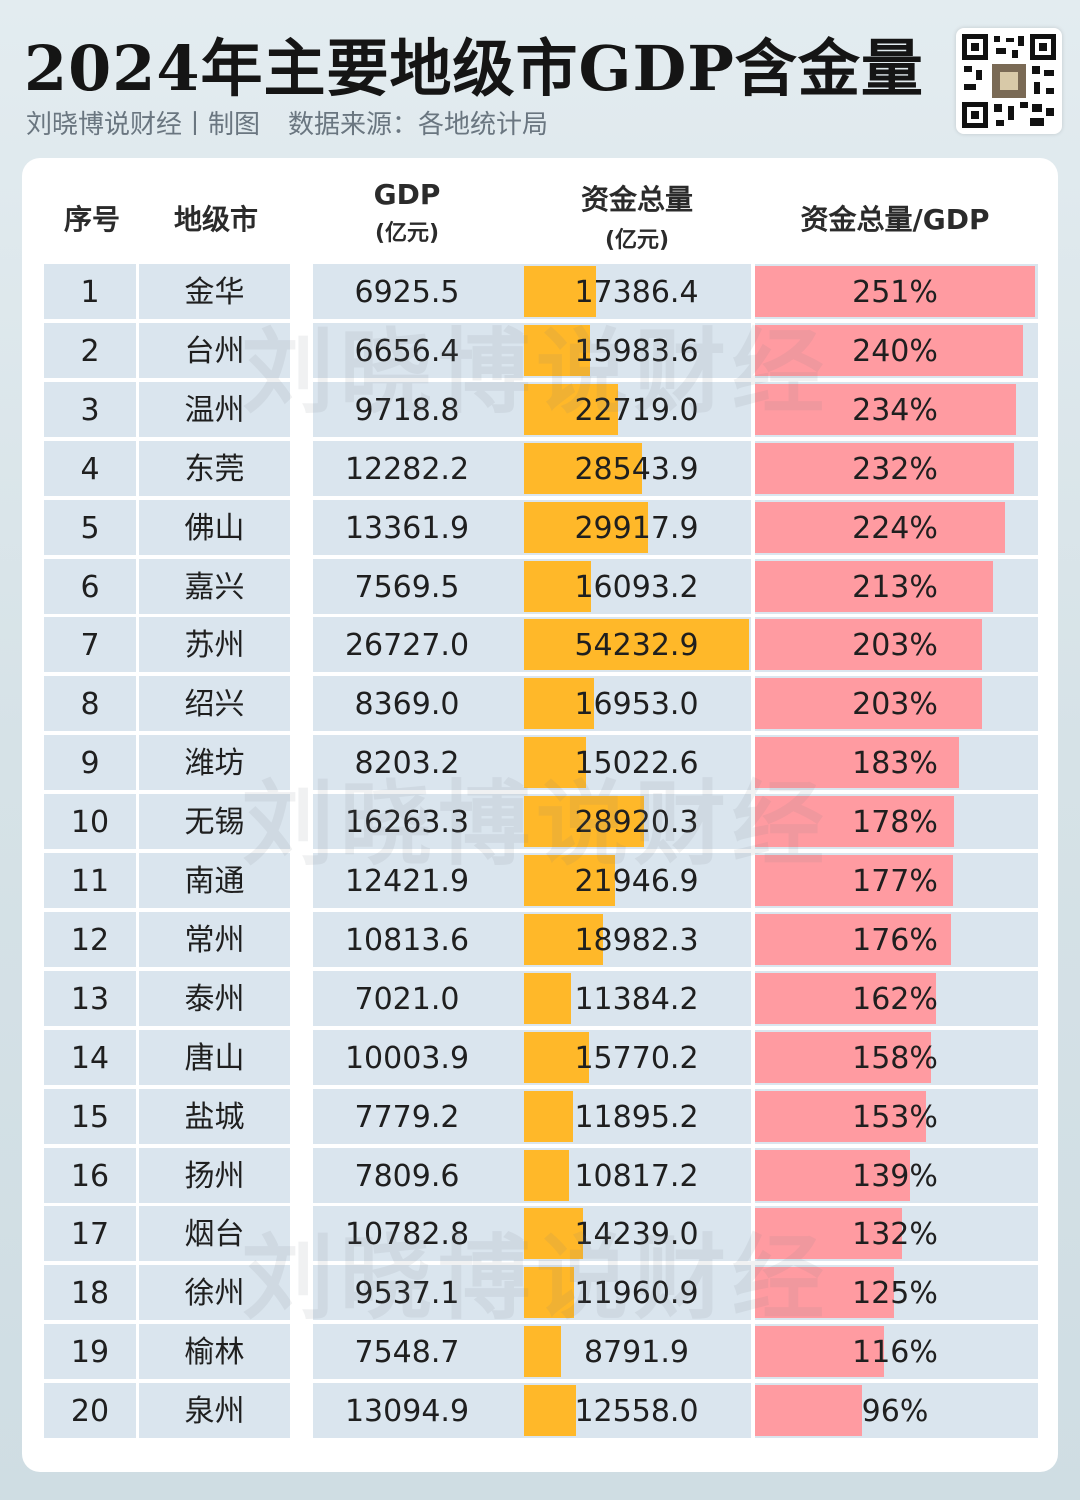 This screenshot has height=1500, width=1080. I want to click on city-cell: 台州, so click(214, 351).